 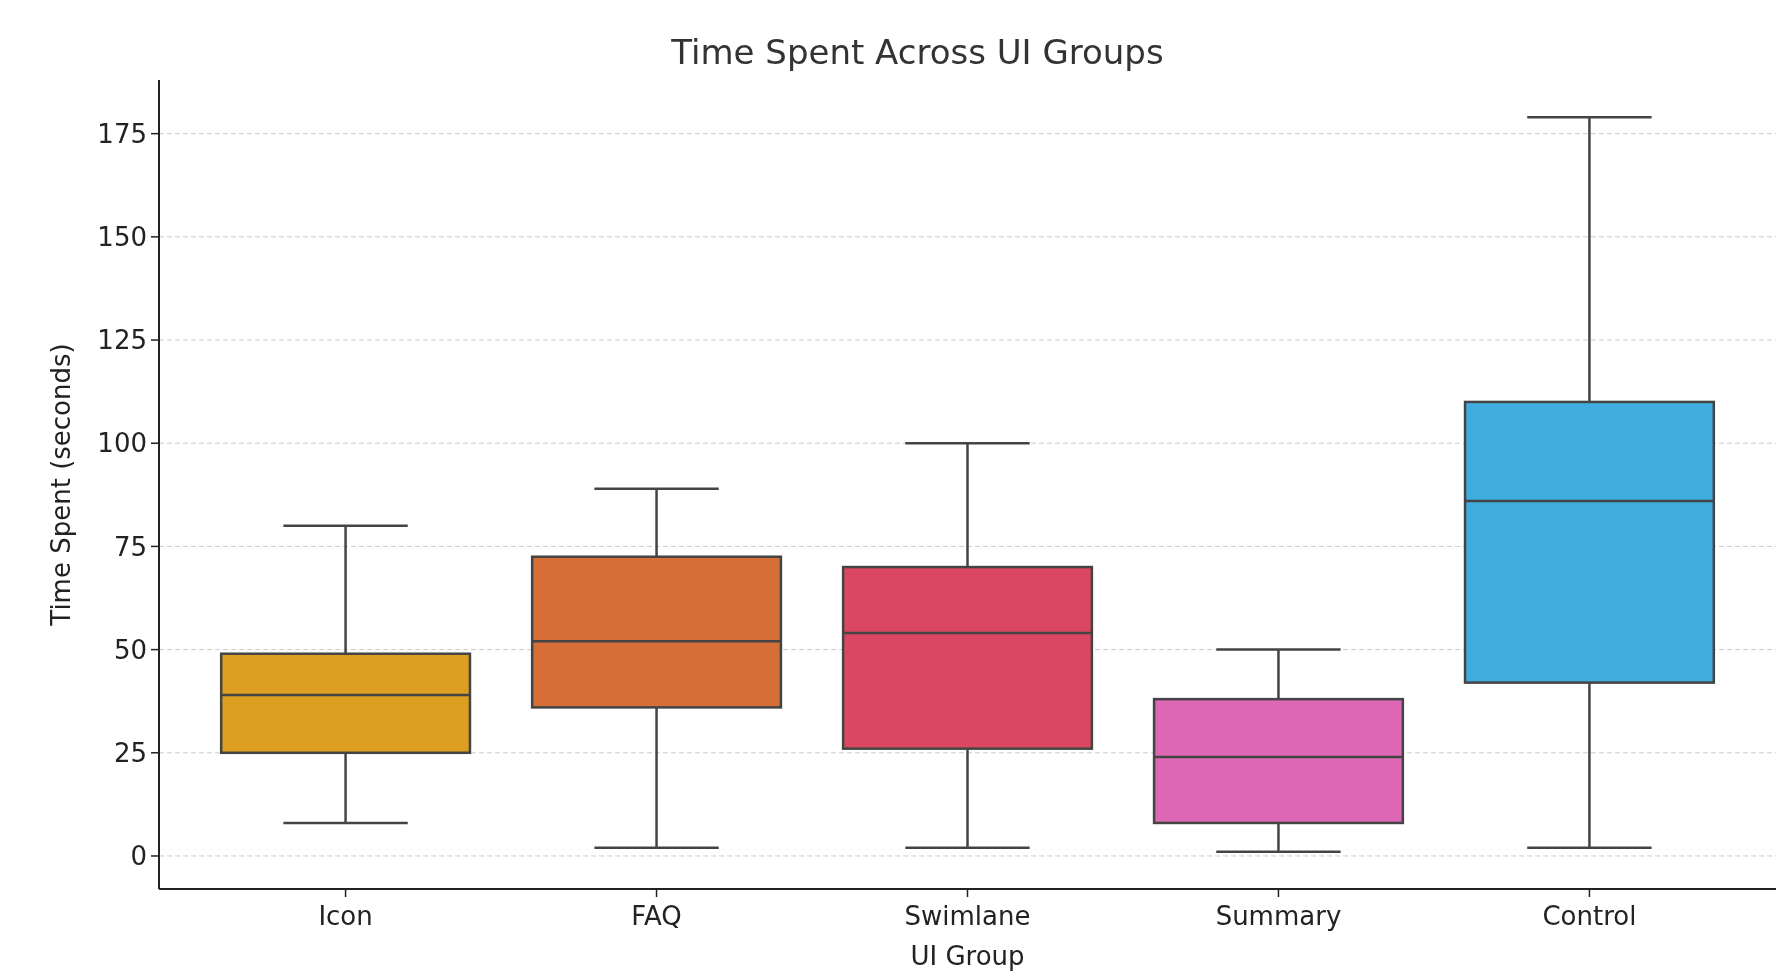 I want to click on y-tick-label: 75, so click(x=130, y=546).